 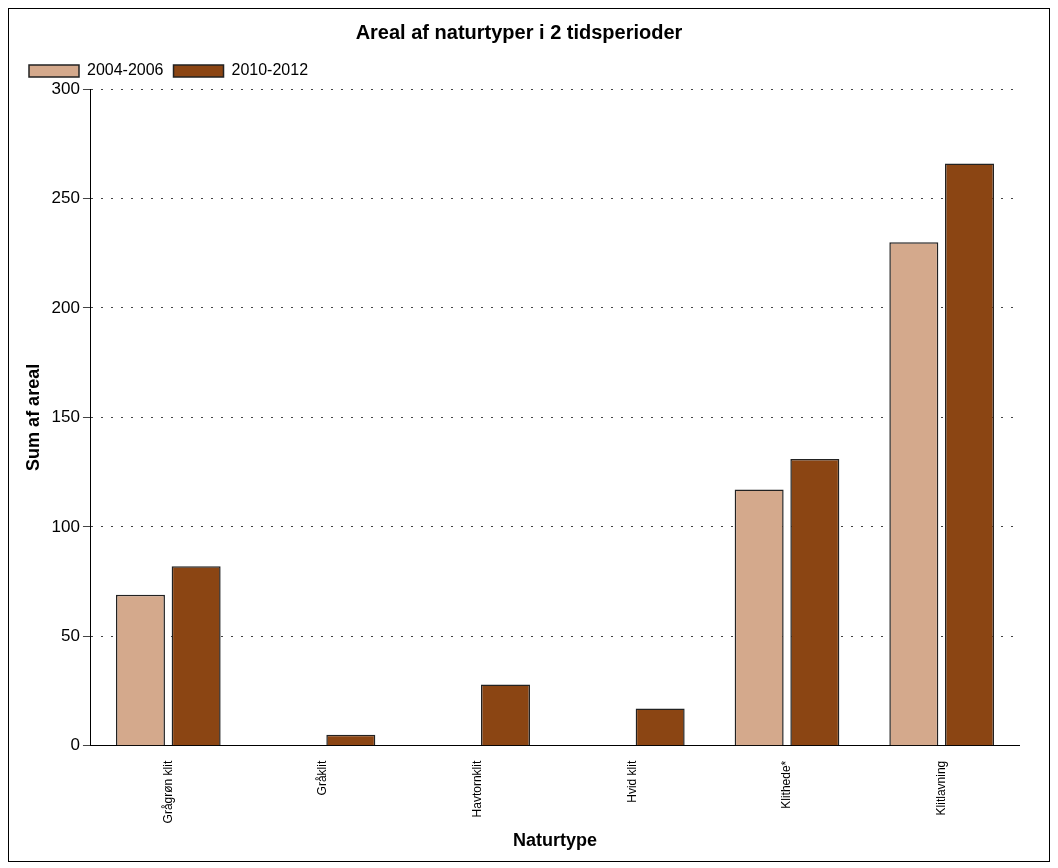 I want to click on x-axis-title: Naturtype, so click(x=554, y=840).